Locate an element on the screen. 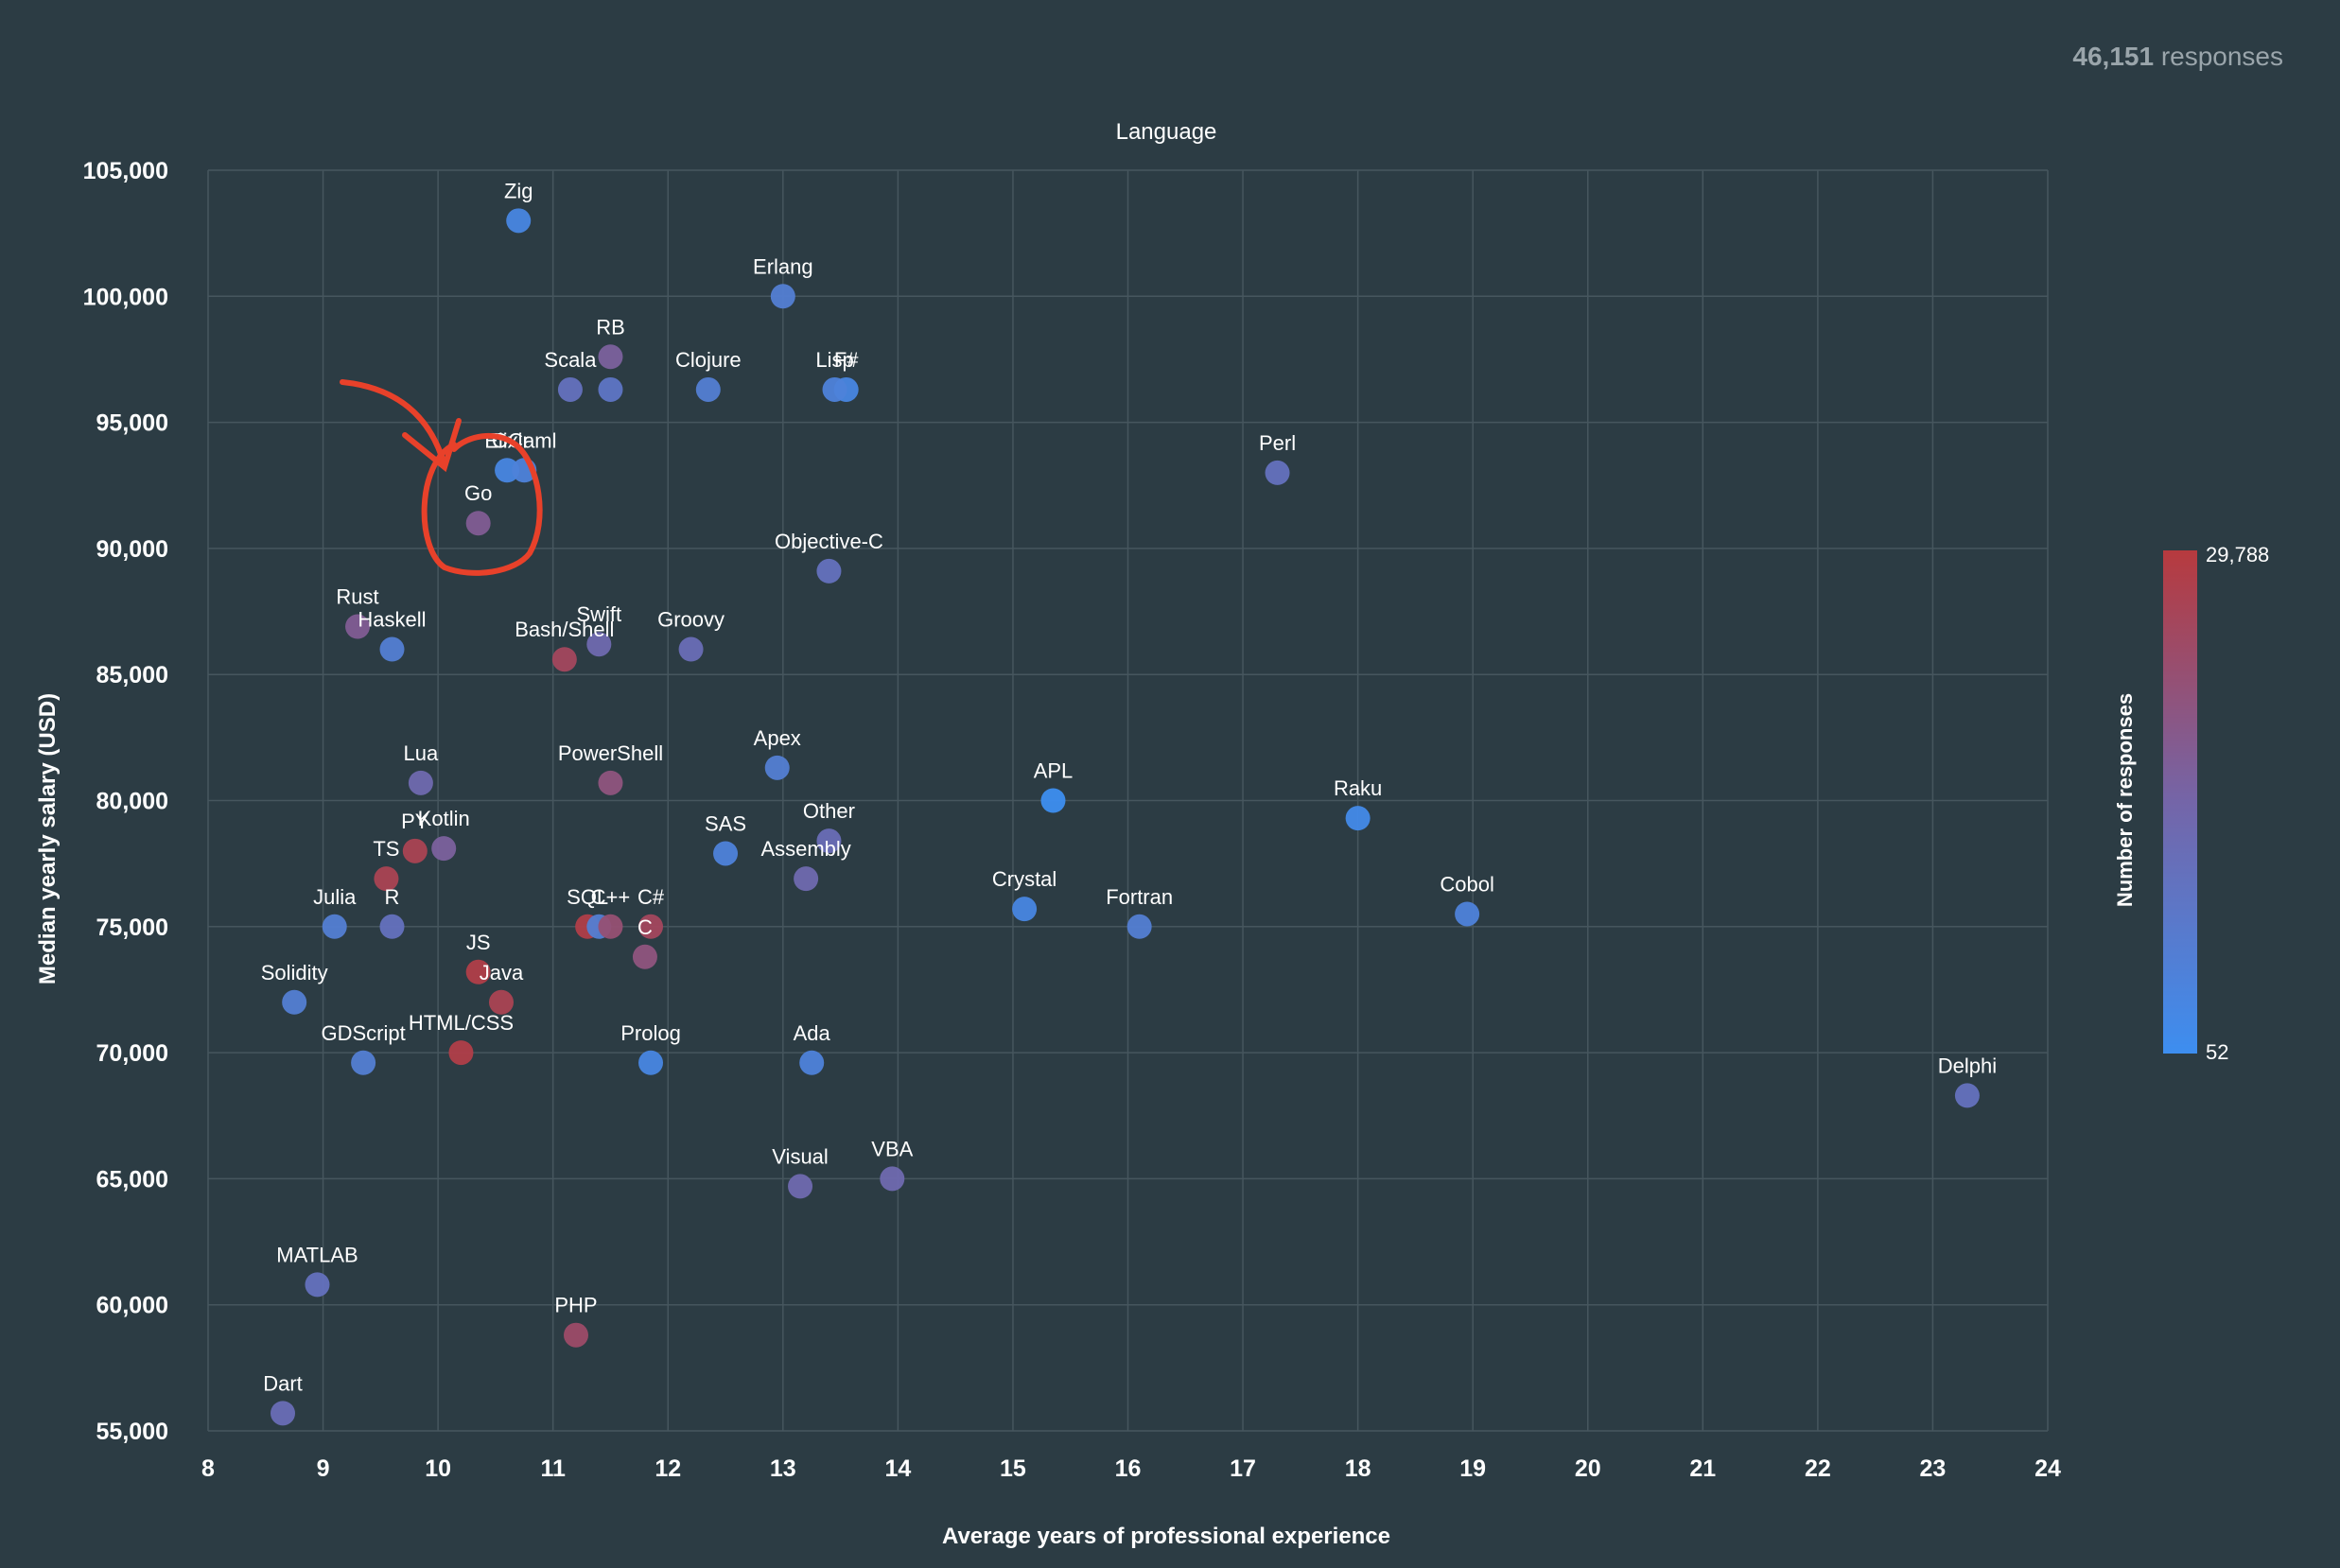  x-tick-label: 11 is located at coordinates (553, 1468).